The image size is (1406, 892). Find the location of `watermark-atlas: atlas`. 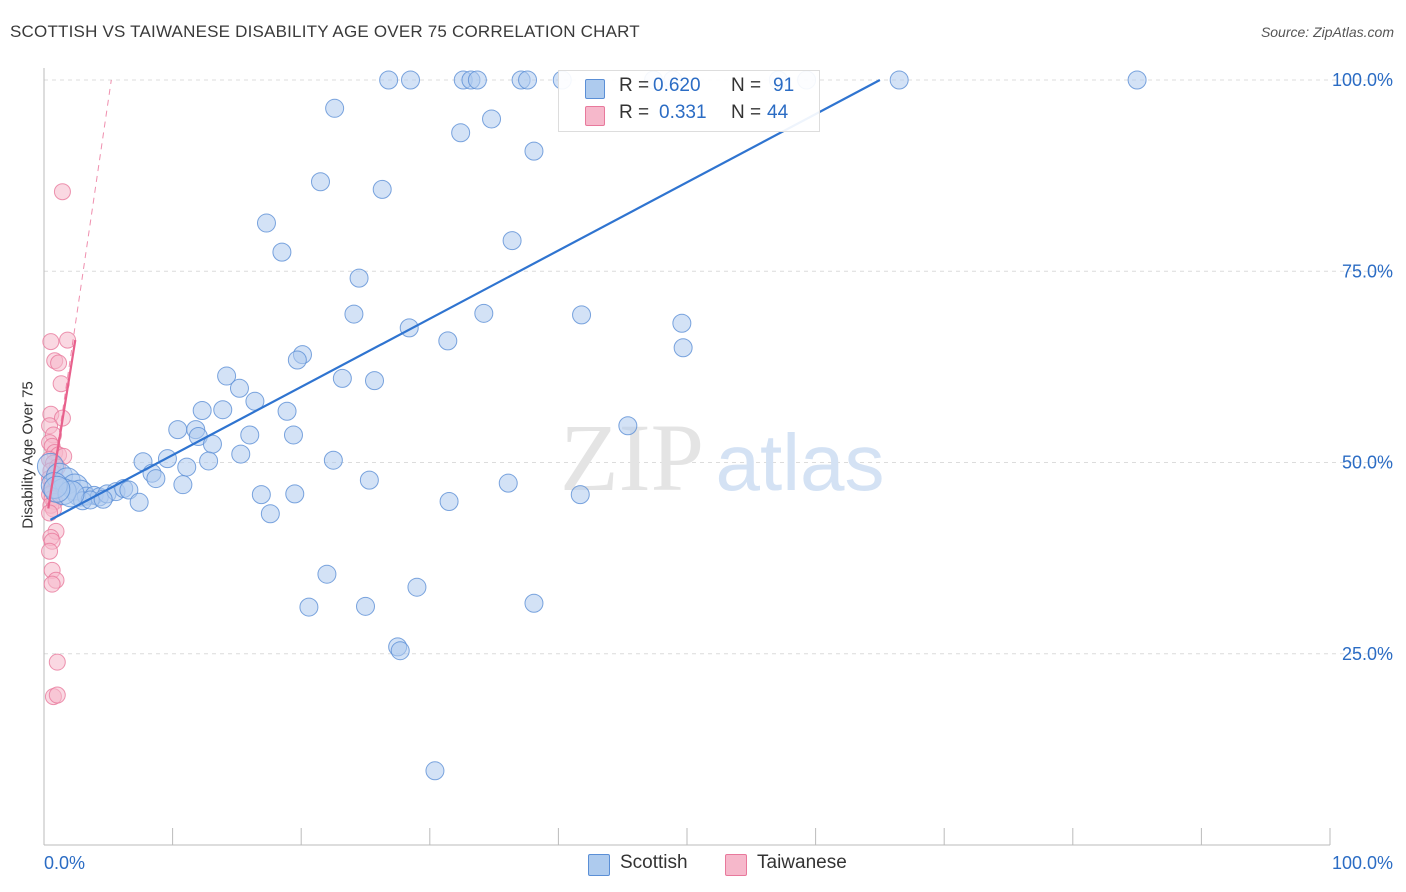

watermark-atlas: atlas is located at coordinates (800, 462).